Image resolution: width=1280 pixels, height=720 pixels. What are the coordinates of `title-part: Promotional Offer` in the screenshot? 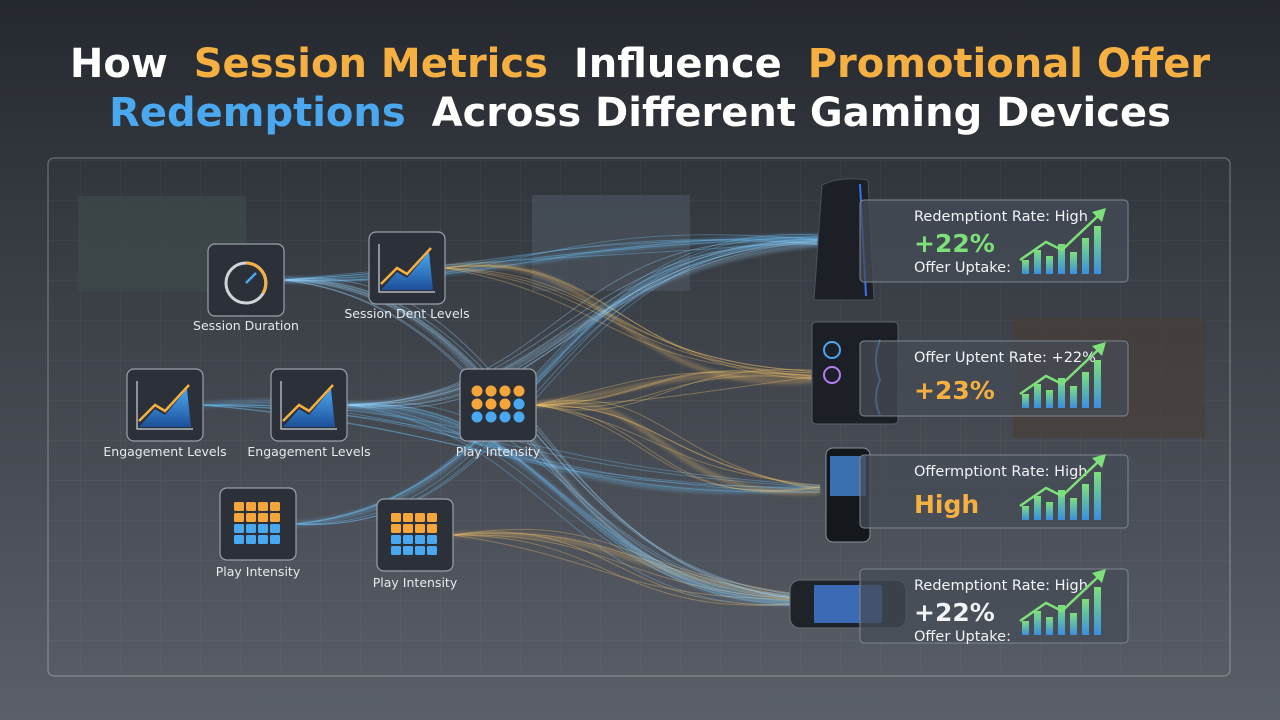 It's located at (1009, 64).